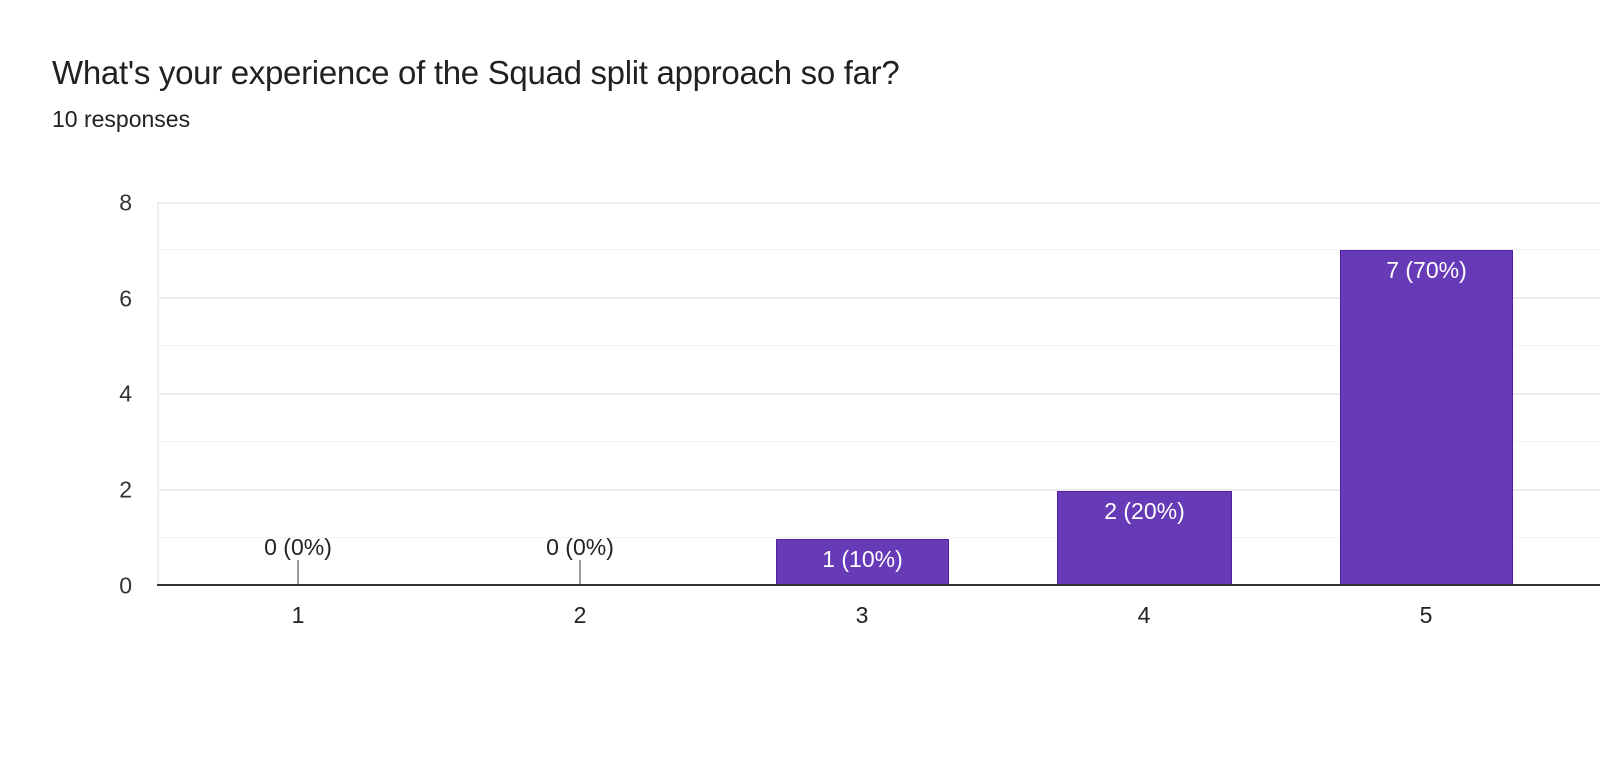  What do you see at coordinates (1426, 615) in the screenshot?
I see `x-tick-label: 5` at bounding box center [1426, 615].